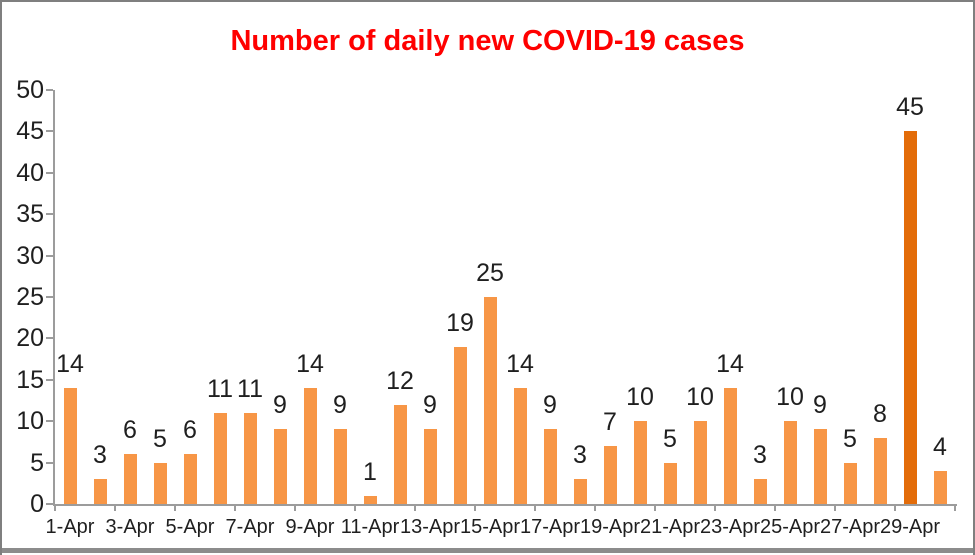 The width and height of the screenshot is (975, 555). Describe the element at coordinates (30, 90) in the screenshot. I see `y-axis-tick-label: 50` at that location.